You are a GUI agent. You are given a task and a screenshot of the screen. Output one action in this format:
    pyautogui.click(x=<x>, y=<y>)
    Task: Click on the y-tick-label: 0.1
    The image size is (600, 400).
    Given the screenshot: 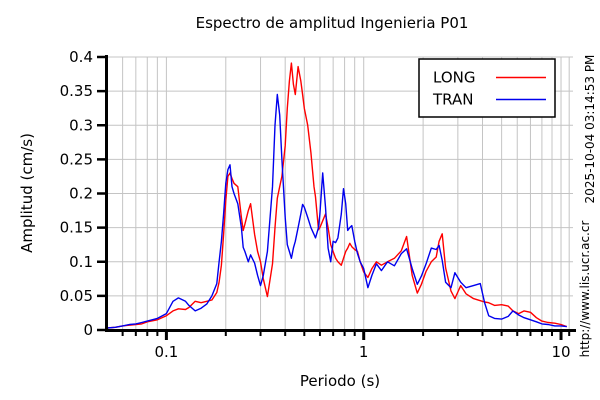 What is the action you would take?
    pyautogui.click(x=81, y=262)
    